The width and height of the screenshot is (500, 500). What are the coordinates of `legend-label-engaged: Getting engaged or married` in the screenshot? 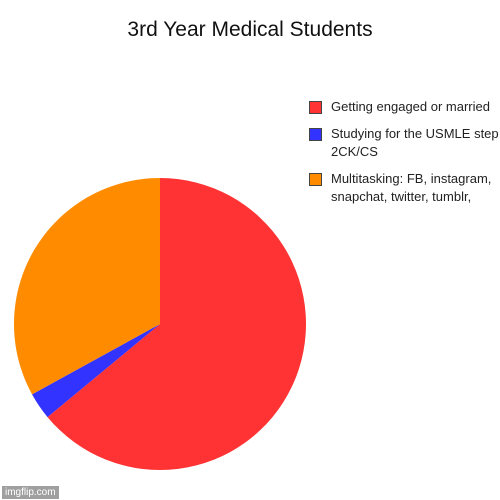 It's located at (410, 106).